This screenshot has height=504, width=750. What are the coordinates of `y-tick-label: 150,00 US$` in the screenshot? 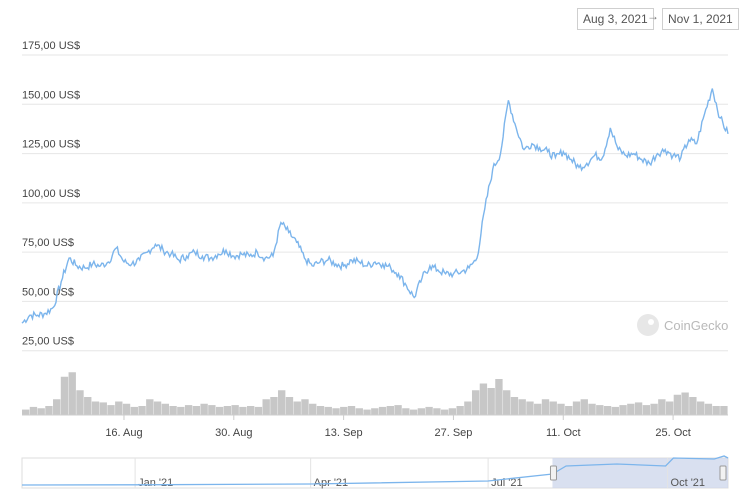 It's located at (51, 95).